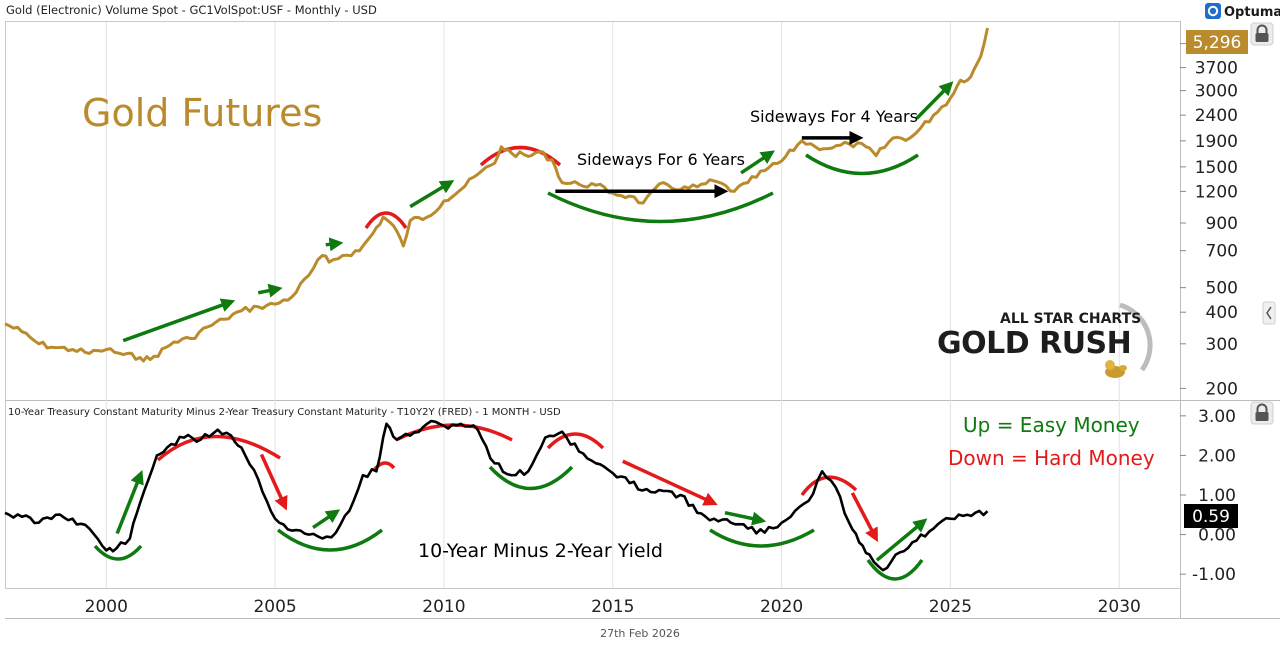 Image resolution: width=1280 pixels, height=651 pixels. Describe the element at coordinates (1070, 319) in the screenshot. I see `watermark-line1: ALL STAR CHARTS` at that location.